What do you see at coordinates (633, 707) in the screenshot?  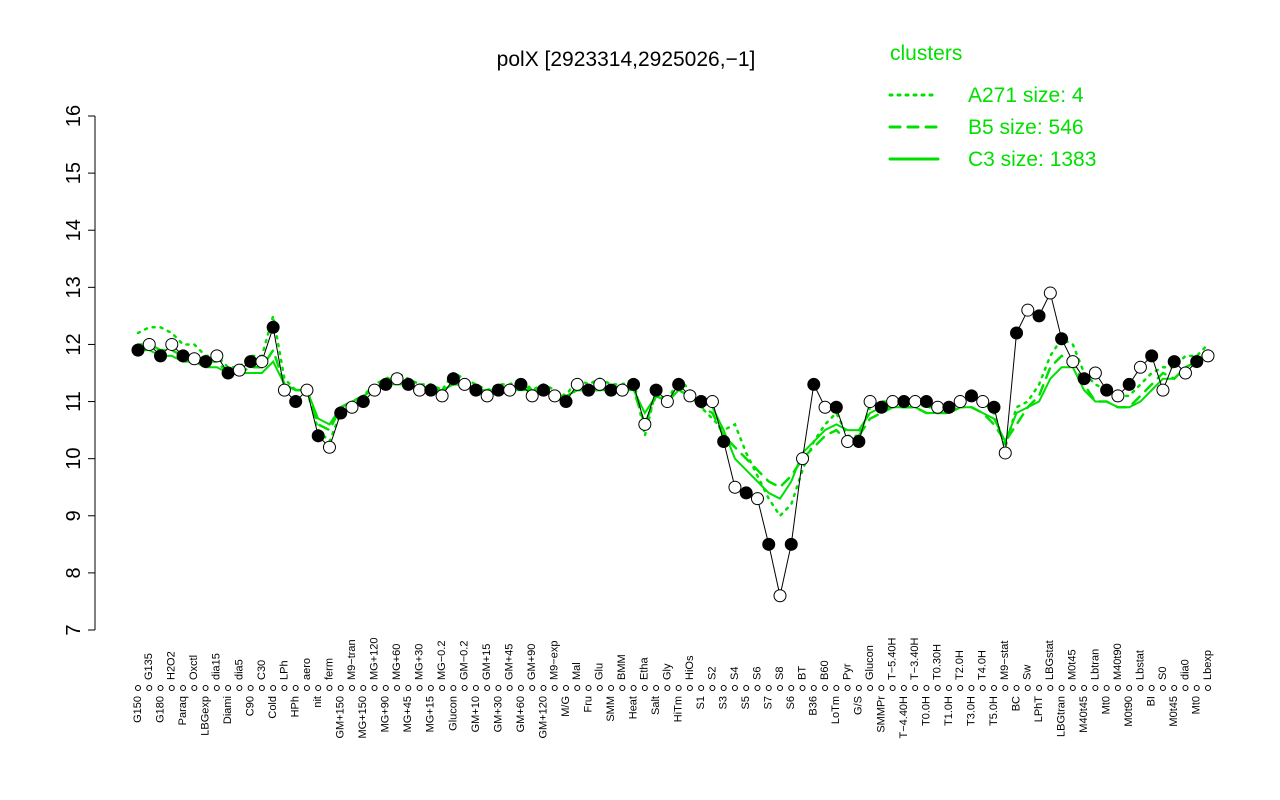 I see `x-tick-label: Heat` at bounding box center [633, 707].